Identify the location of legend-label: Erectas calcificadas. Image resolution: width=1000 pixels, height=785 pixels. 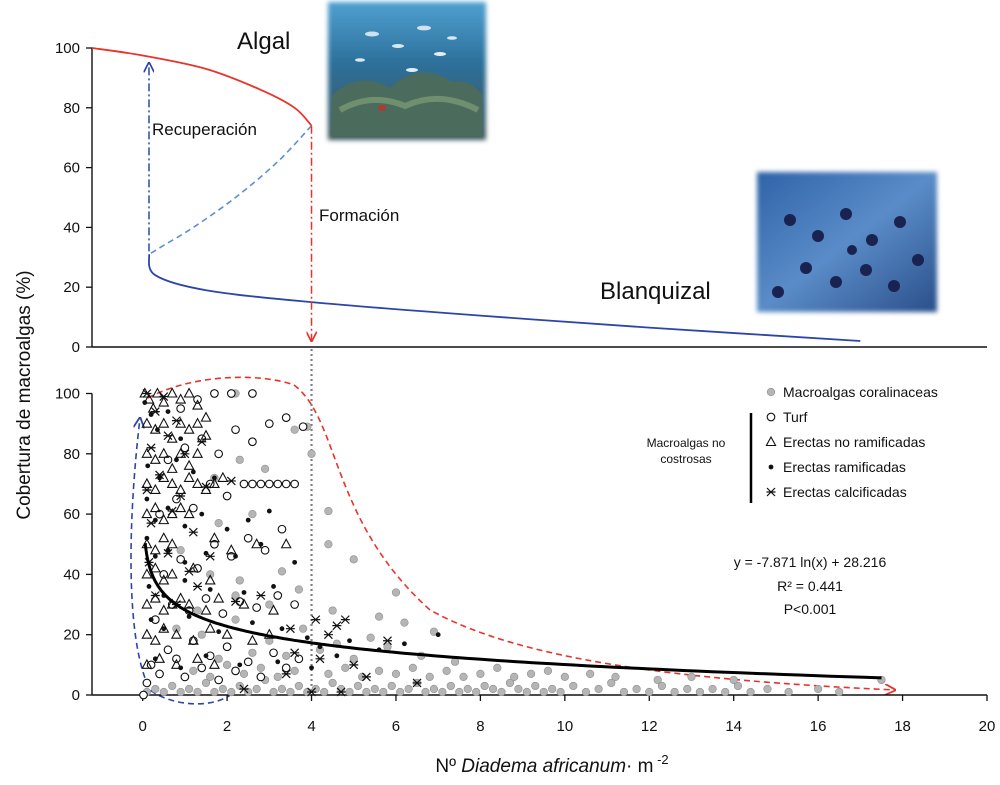
(845, 492).